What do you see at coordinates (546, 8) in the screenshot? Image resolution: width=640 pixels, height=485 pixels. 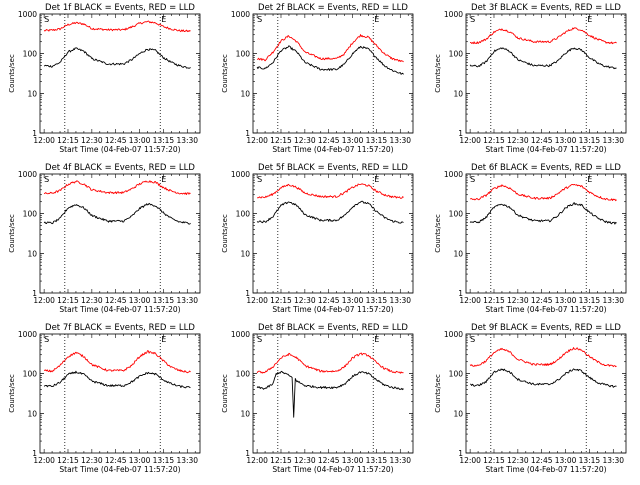 I see `chart-title: Det 3f BLACK = Events, RED = LLD` at bounding box center [546, 8].